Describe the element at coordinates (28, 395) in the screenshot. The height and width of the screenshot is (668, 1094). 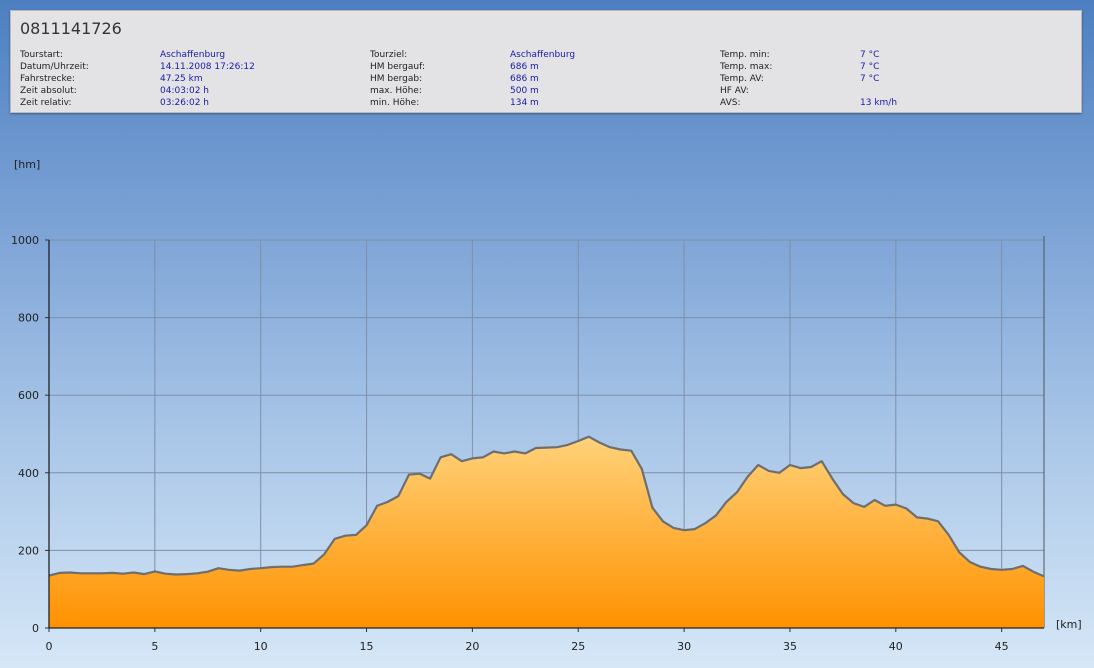
I see `y-tick-label: 600` at that location.